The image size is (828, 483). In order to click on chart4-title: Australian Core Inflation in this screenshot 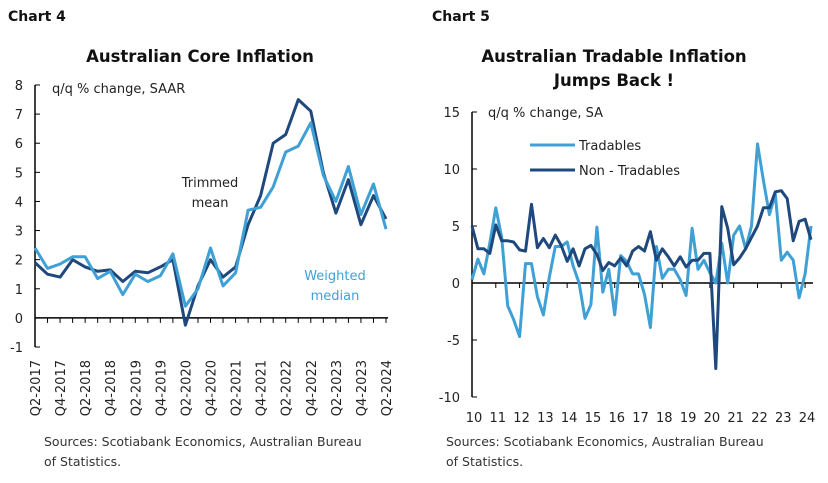, I will do `click(200, 56)`.